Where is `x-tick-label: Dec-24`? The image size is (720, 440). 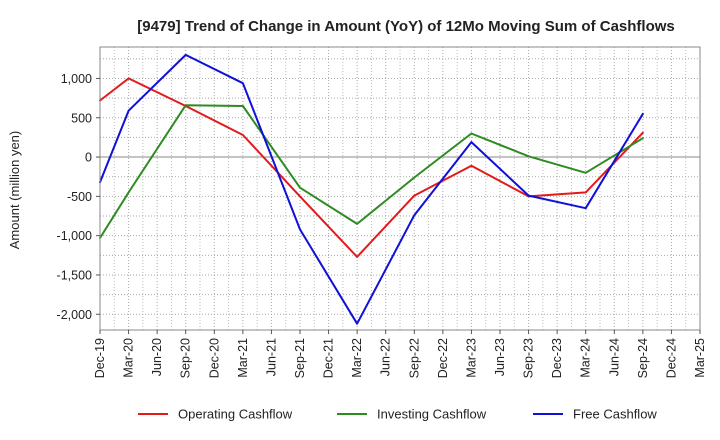 x-tick-label: Dec-24 is located at coordinates (671, 358).